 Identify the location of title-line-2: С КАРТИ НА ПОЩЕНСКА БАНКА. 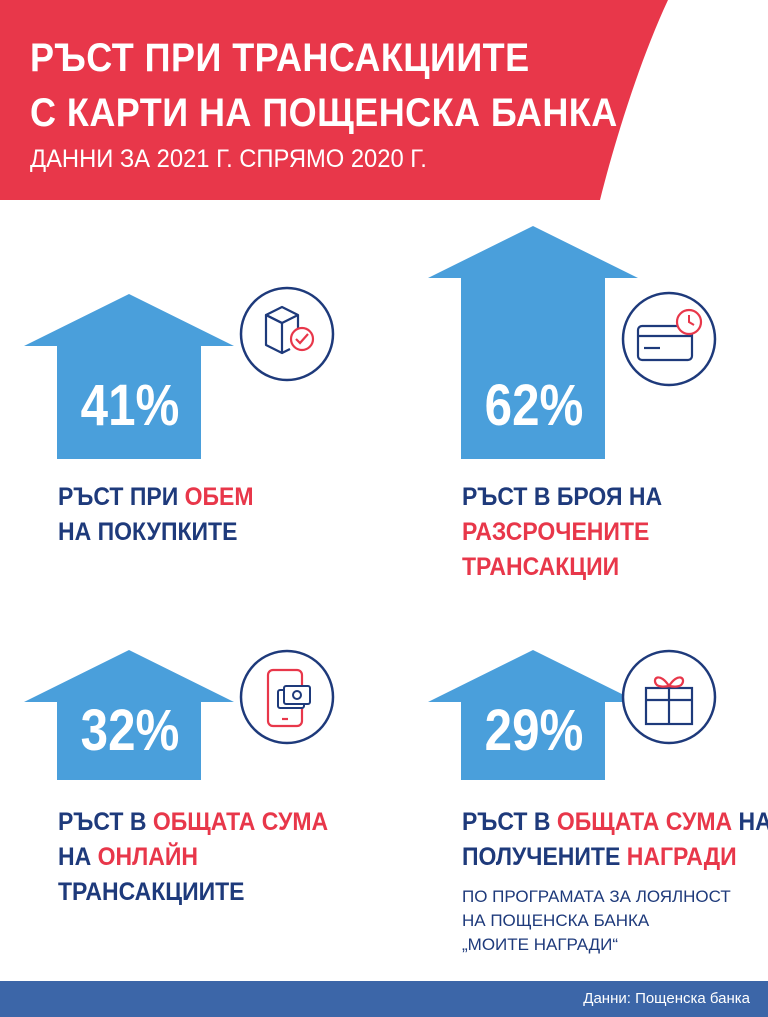
(324, 113).